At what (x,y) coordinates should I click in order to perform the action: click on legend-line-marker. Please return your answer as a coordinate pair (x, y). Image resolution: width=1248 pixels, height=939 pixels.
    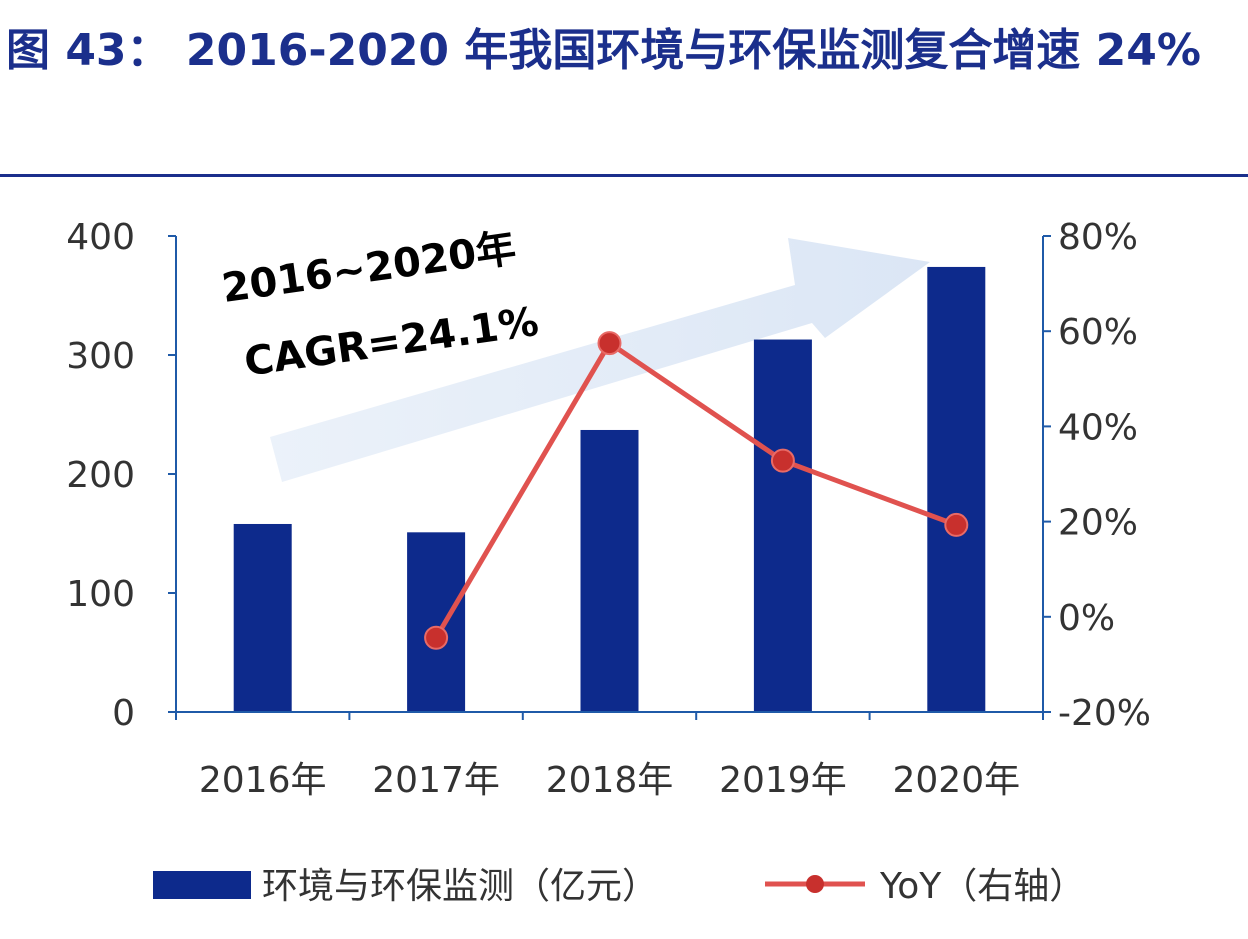
    Looking at the image, I should click on (815, 884).